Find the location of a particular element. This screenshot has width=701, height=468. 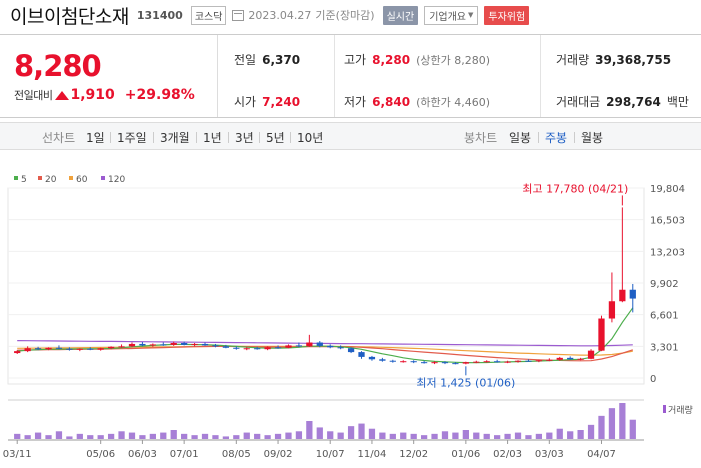

period-3y: 3년 is located at coordinates (244, 138).